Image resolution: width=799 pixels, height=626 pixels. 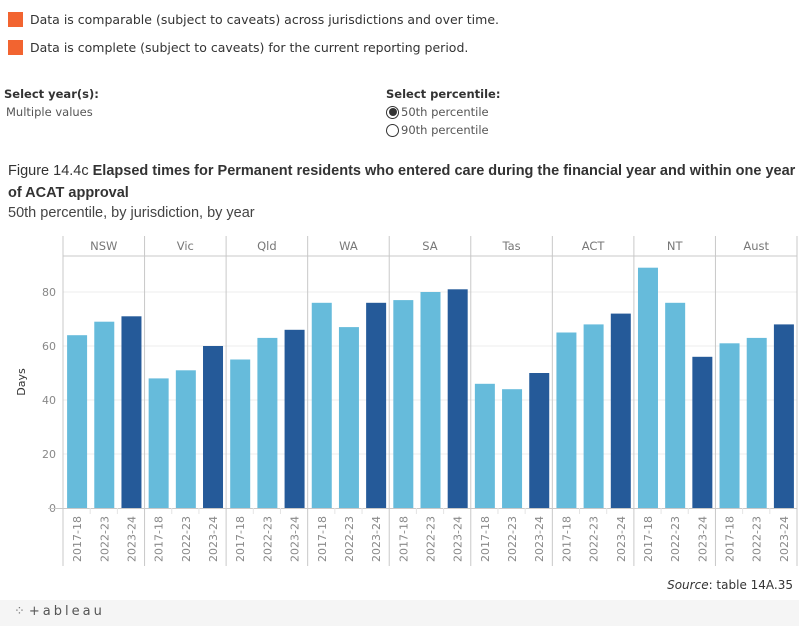 I want to click on source-text: : table 14A.35, so click(x=750, y=585).